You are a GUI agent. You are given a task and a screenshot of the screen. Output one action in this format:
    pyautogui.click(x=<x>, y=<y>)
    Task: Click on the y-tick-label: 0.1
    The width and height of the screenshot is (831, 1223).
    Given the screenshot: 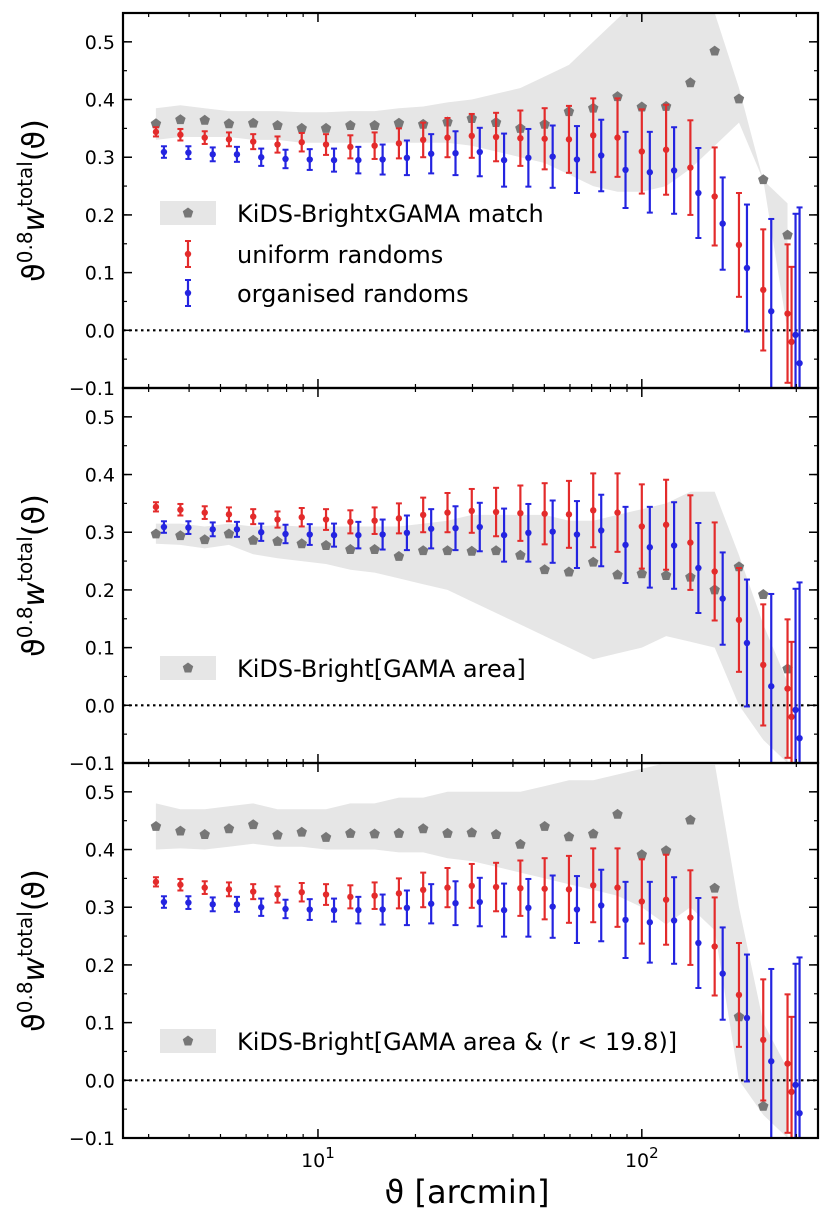 What is the action you would take?
    pyautogui.click(x=100, y=1024)
    